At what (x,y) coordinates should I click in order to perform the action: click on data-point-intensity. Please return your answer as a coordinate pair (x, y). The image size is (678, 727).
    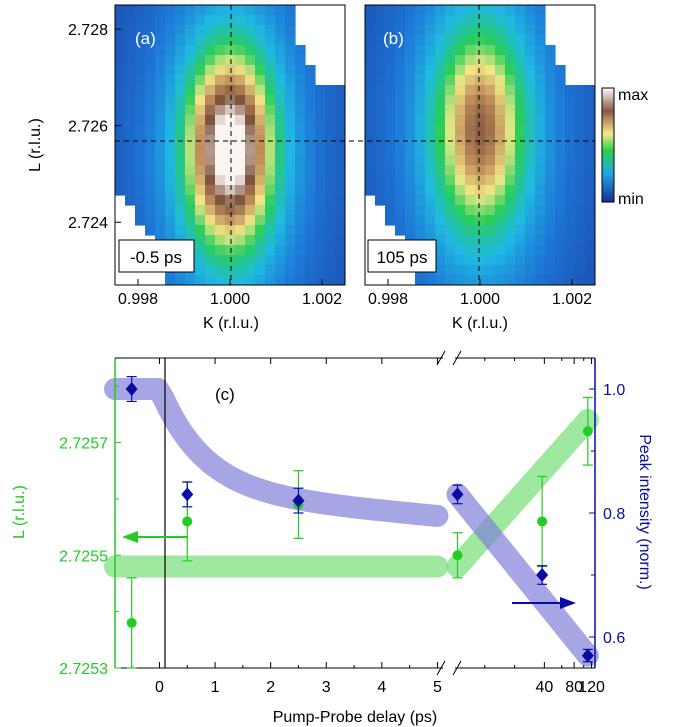
    Looking at the image, I should click on (131, 389).